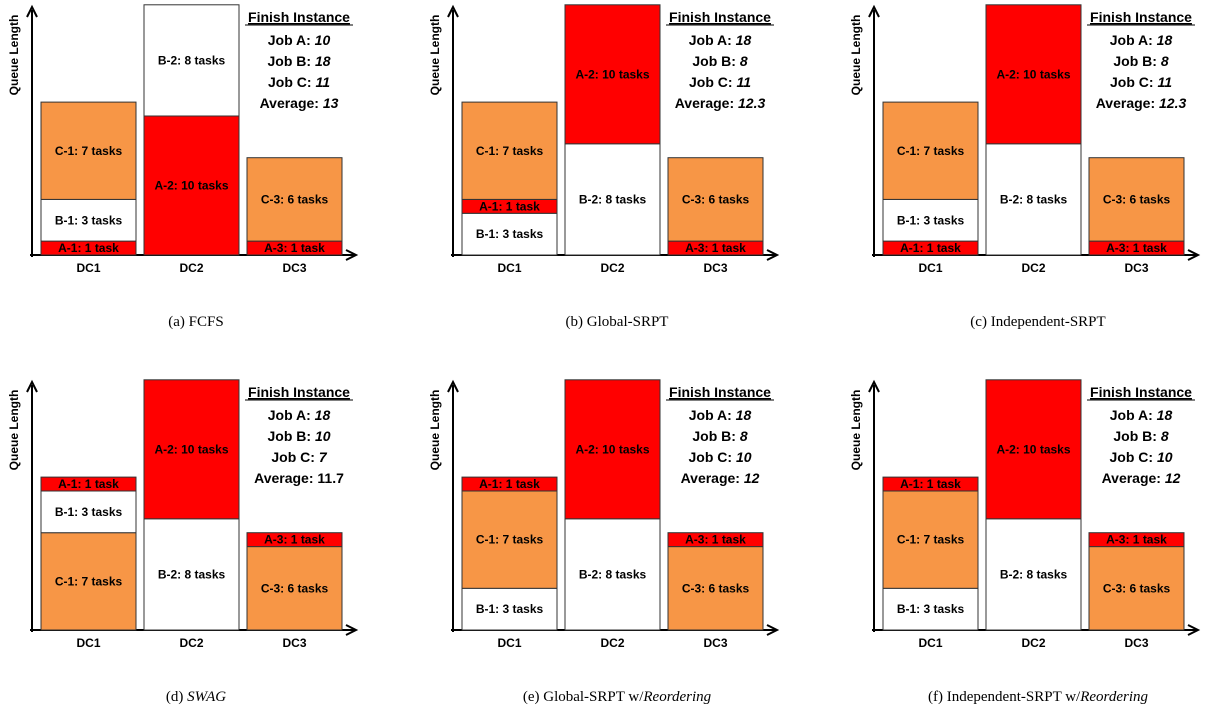 This screenshot has width=1214, height=718. Describe the element at coordinates (178, 322) in the screenshot. I see `caption-prefix: (a)` at that location.